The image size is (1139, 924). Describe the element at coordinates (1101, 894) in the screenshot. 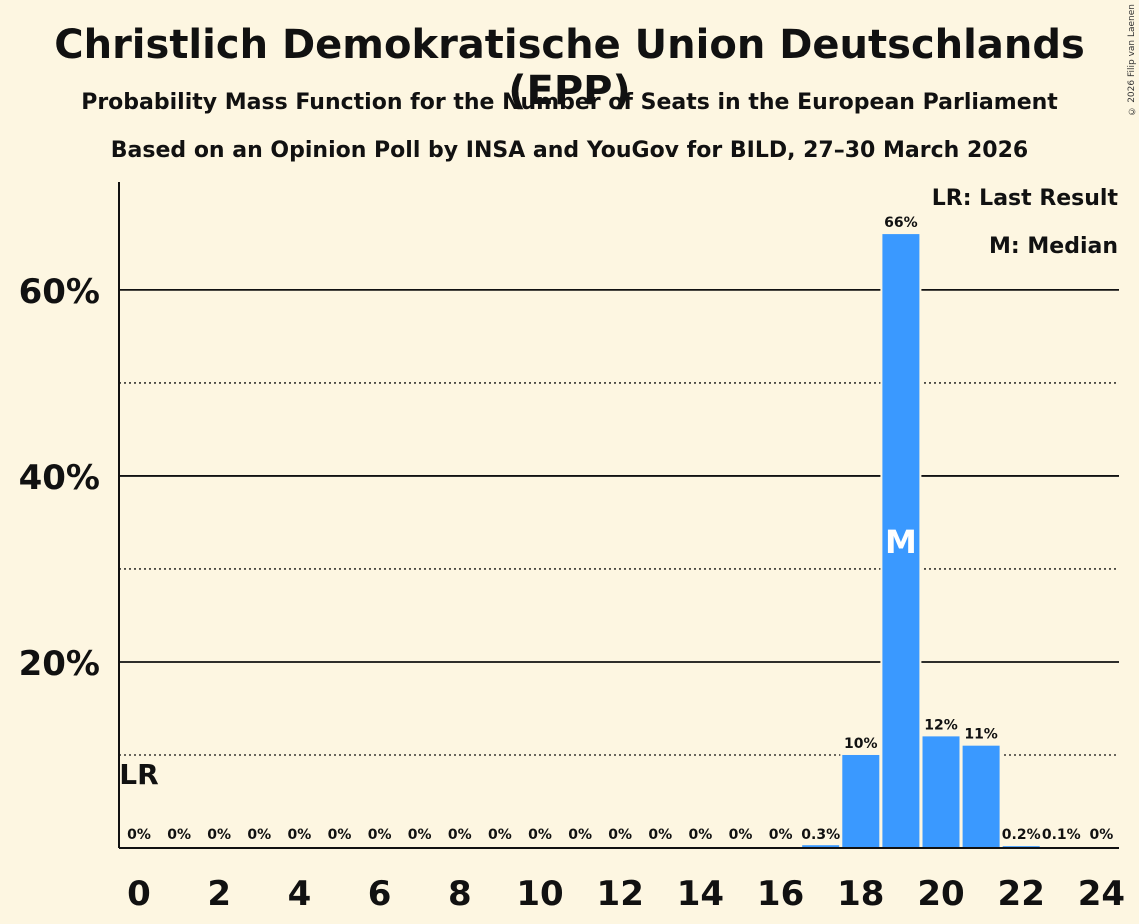

I see `x-tick-label-24: 24` at that location.